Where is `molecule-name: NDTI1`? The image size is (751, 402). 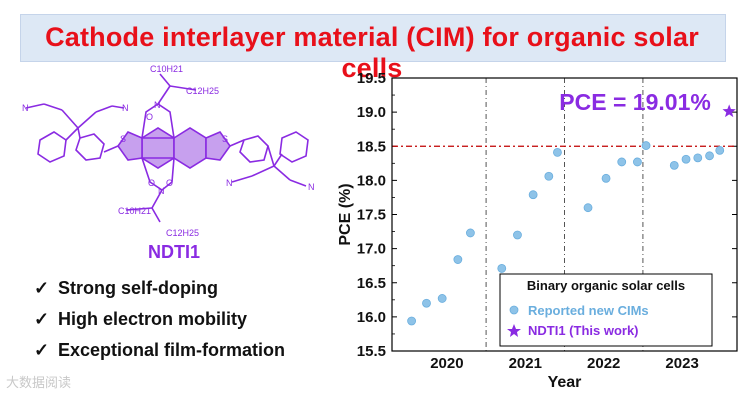 molecule-name: NDTI1 is located at coordinates (174, 252).